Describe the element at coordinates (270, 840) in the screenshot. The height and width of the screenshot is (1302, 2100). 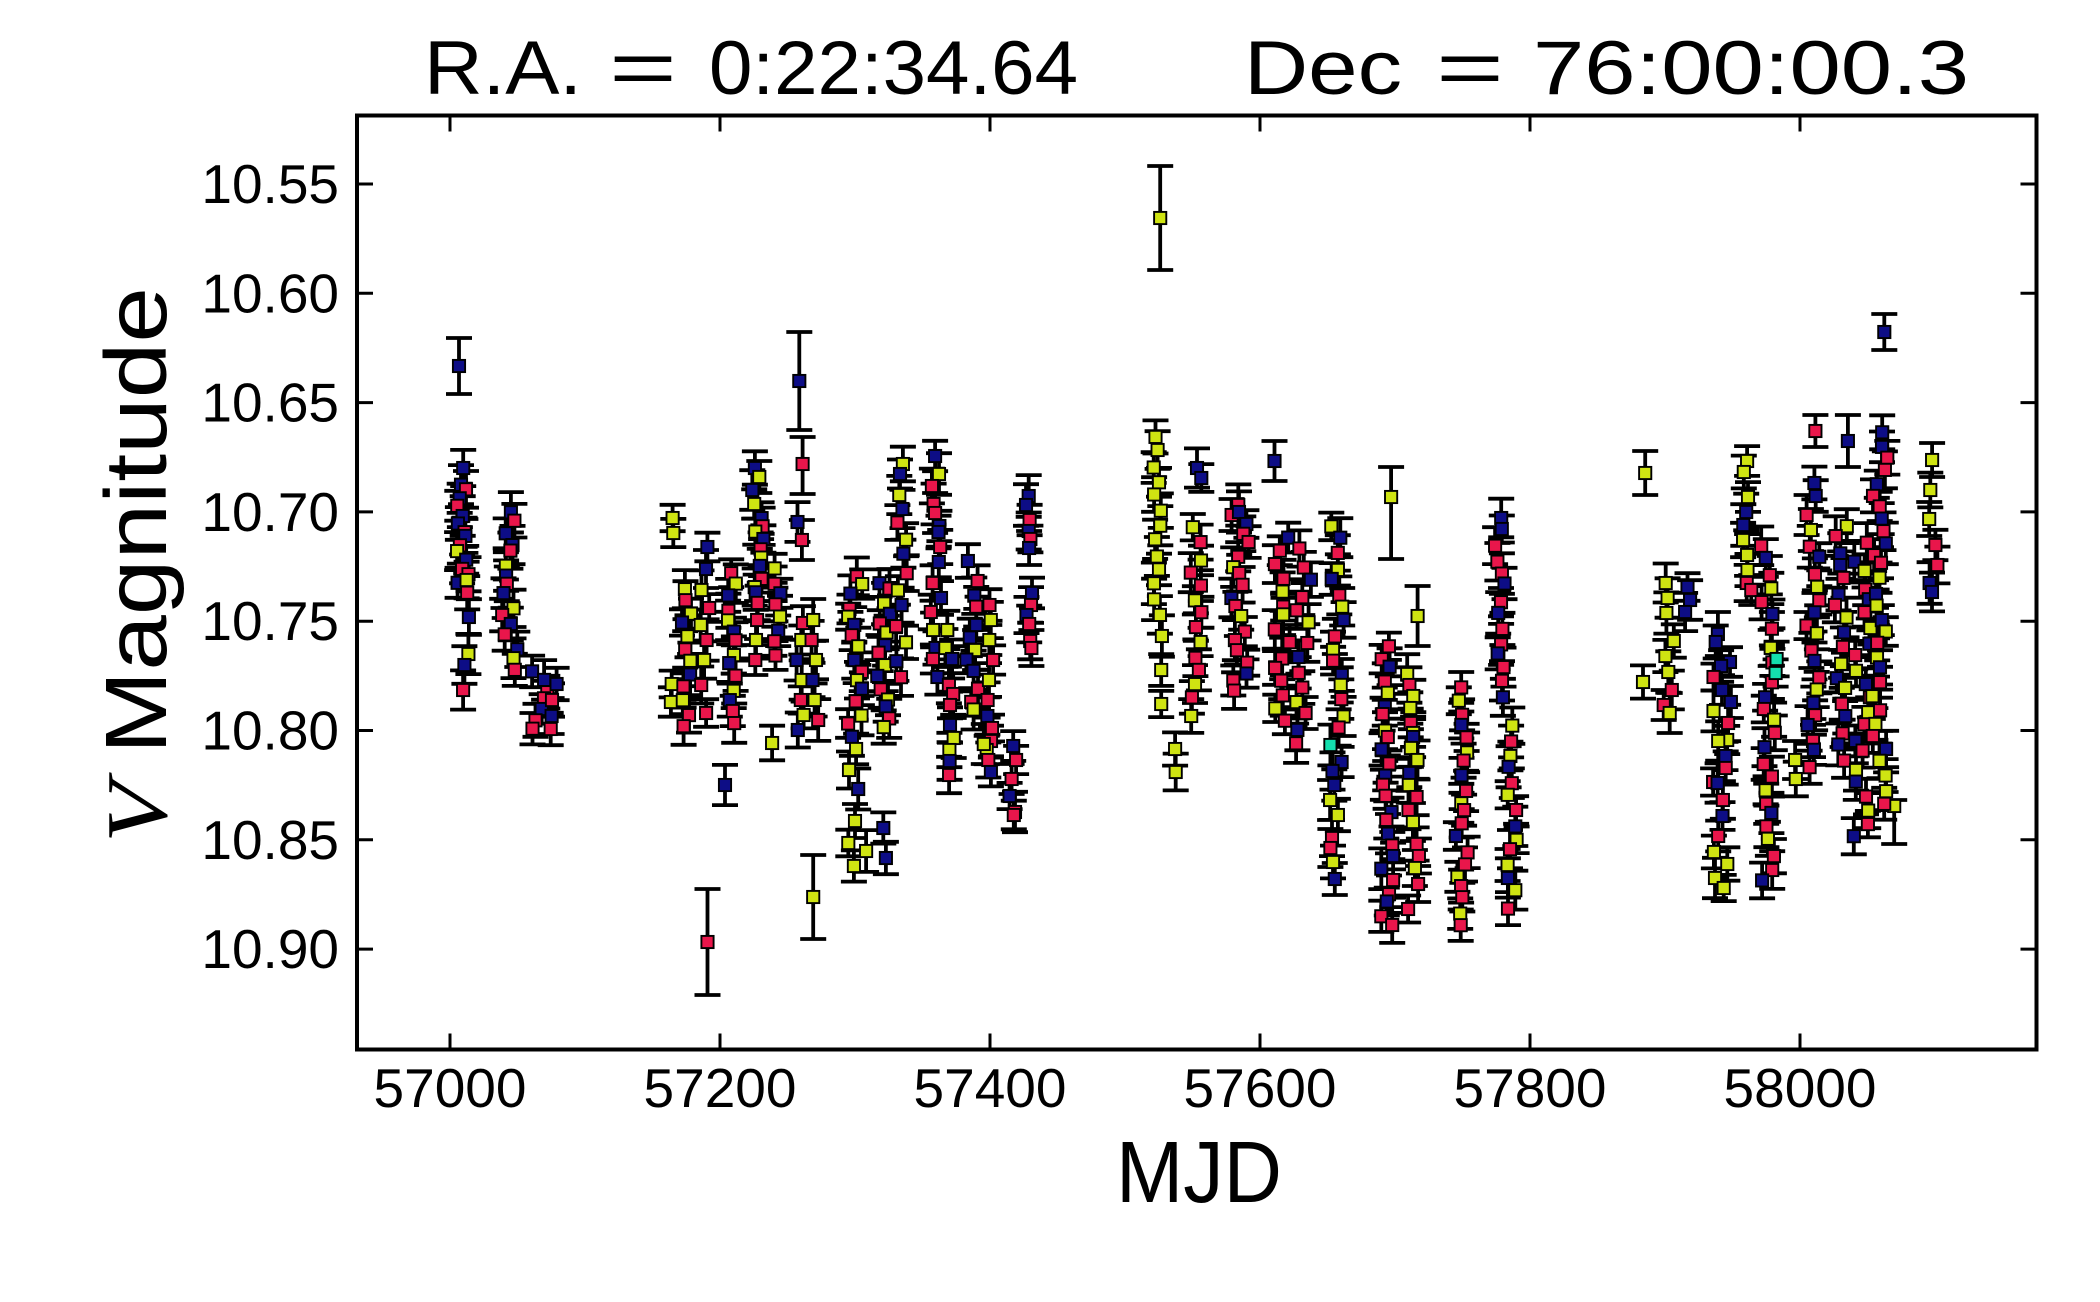
I see `svg-text: 10.85` at that location.